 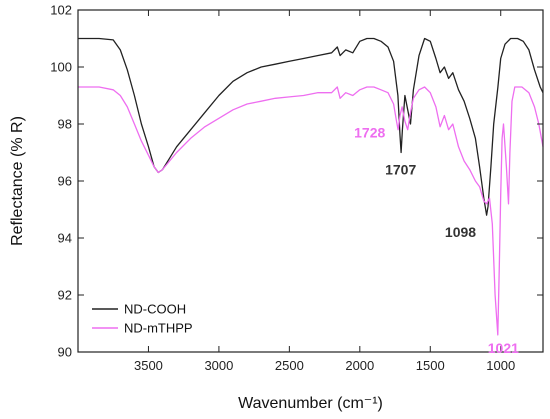 I want to click on x-axis-label: Wavenumber (cm⁻¹), so click(x=310, y=403).